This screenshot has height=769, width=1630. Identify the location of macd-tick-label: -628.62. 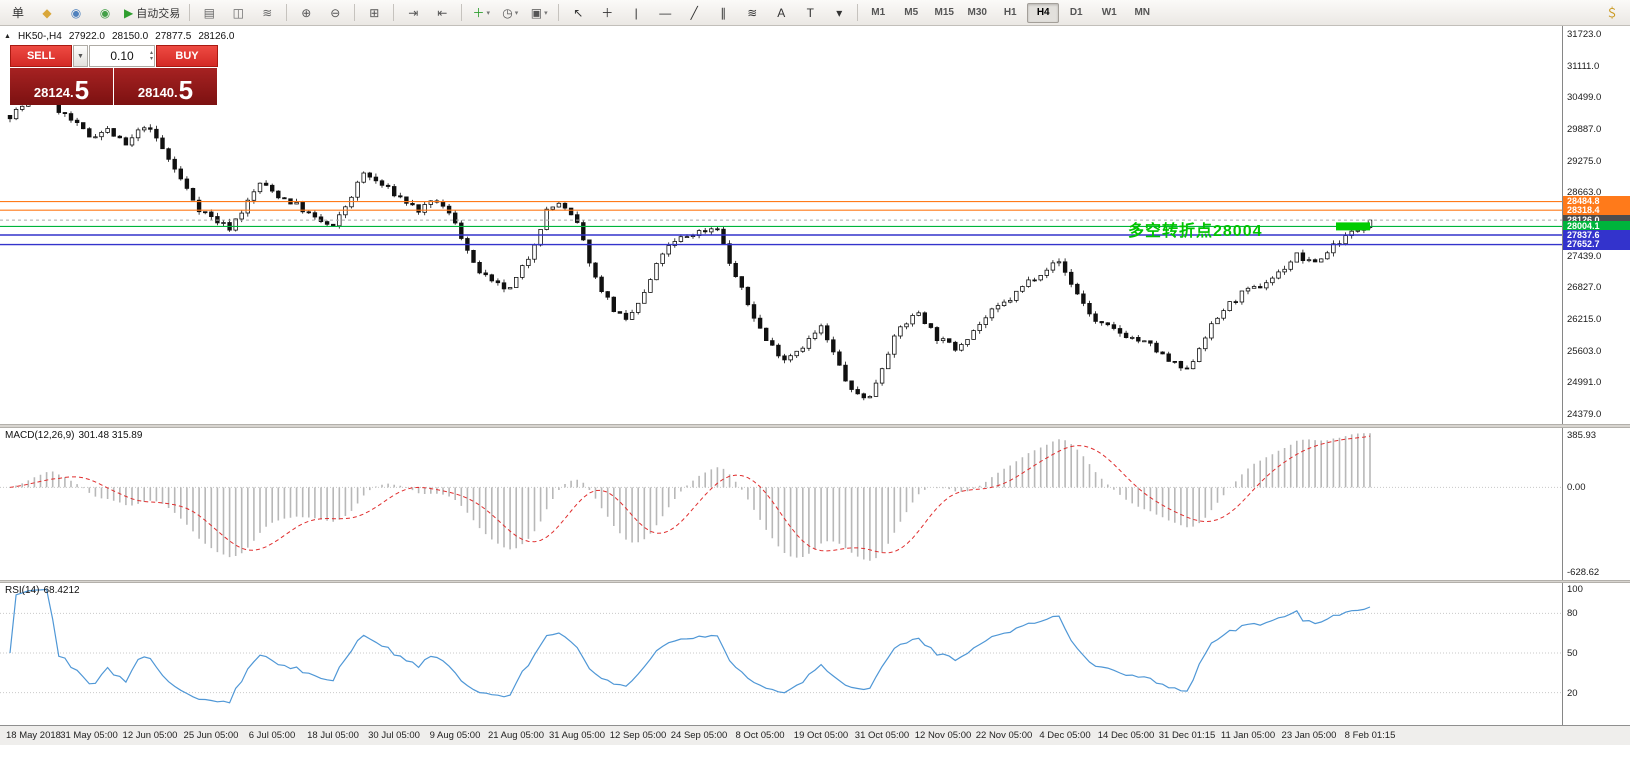
(1583, 573).